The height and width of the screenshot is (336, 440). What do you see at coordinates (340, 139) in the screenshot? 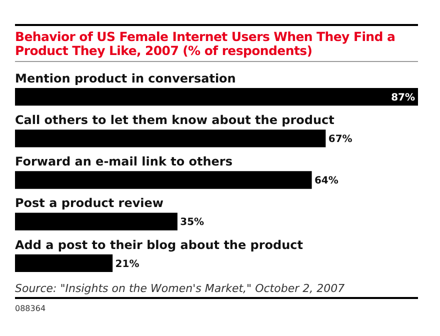
I see `data-label: 67%` at bounding box center [340, 139].